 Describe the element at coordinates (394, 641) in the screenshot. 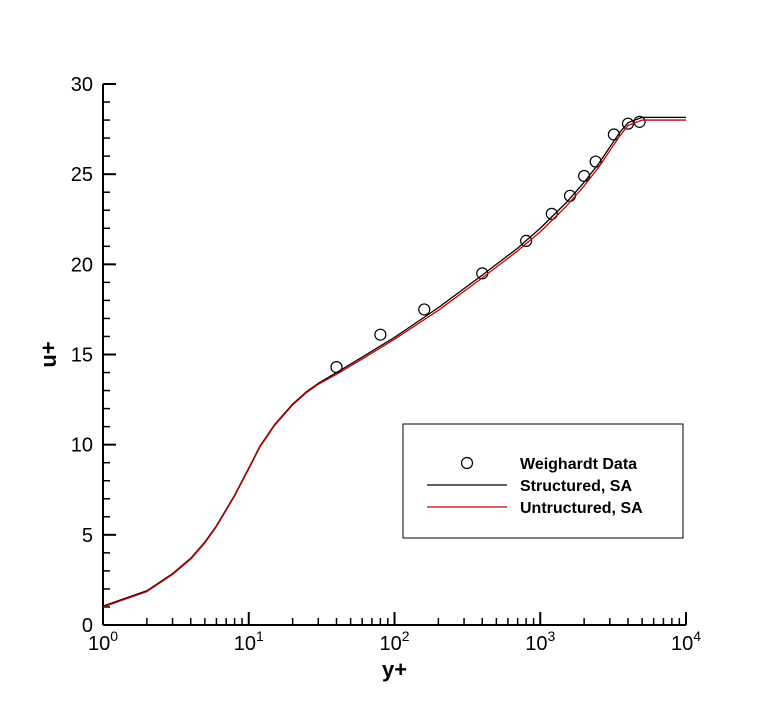

I see `x-tick-label: 10²` at that location.